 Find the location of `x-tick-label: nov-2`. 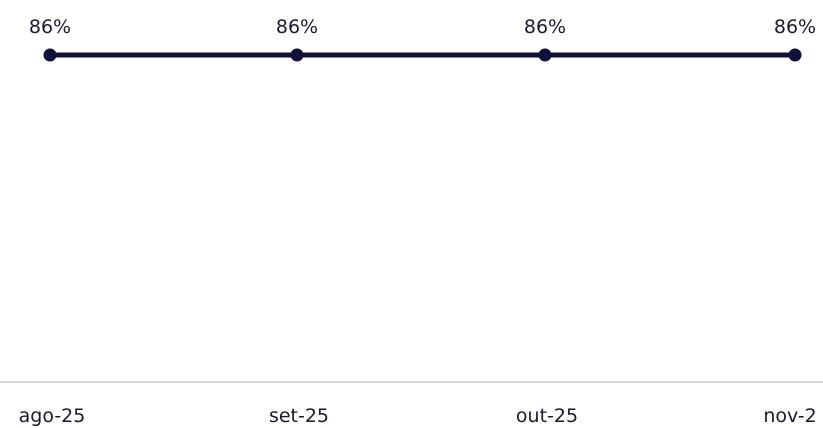

x-tick-label: nov-2 is located at coordinates (789, 416).